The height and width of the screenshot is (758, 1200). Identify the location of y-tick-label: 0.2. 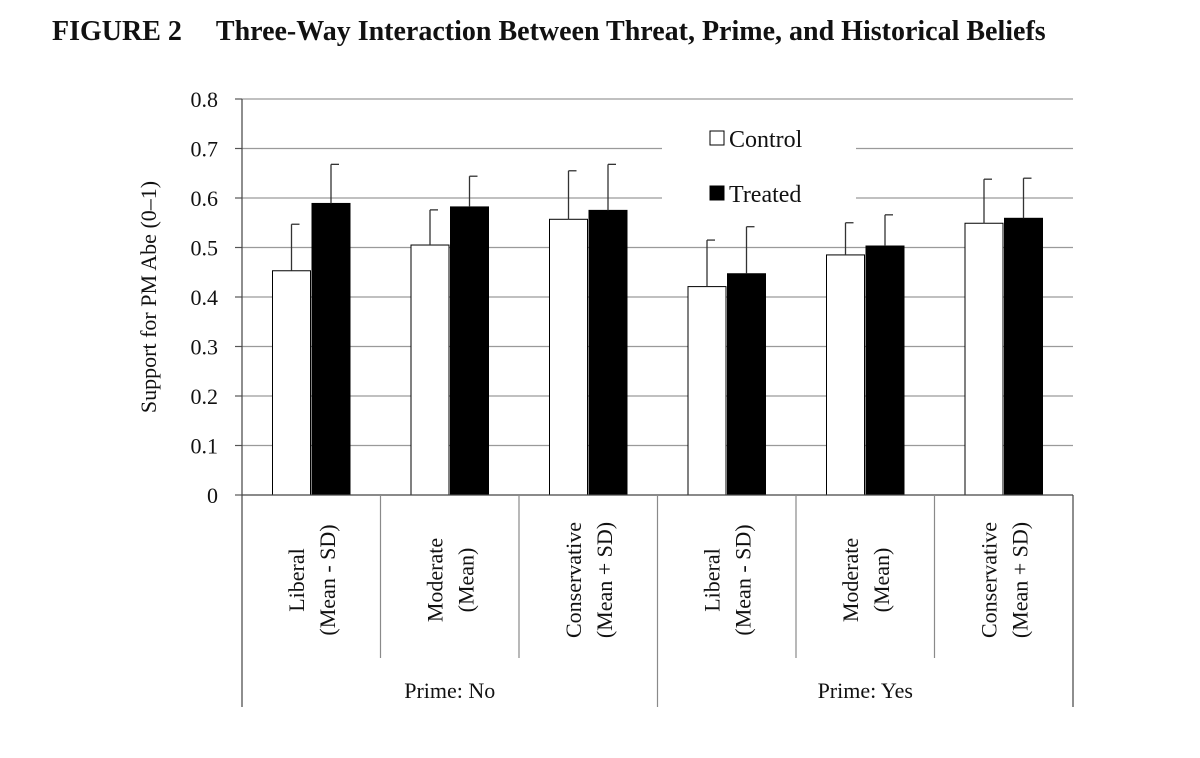
(205, 396).